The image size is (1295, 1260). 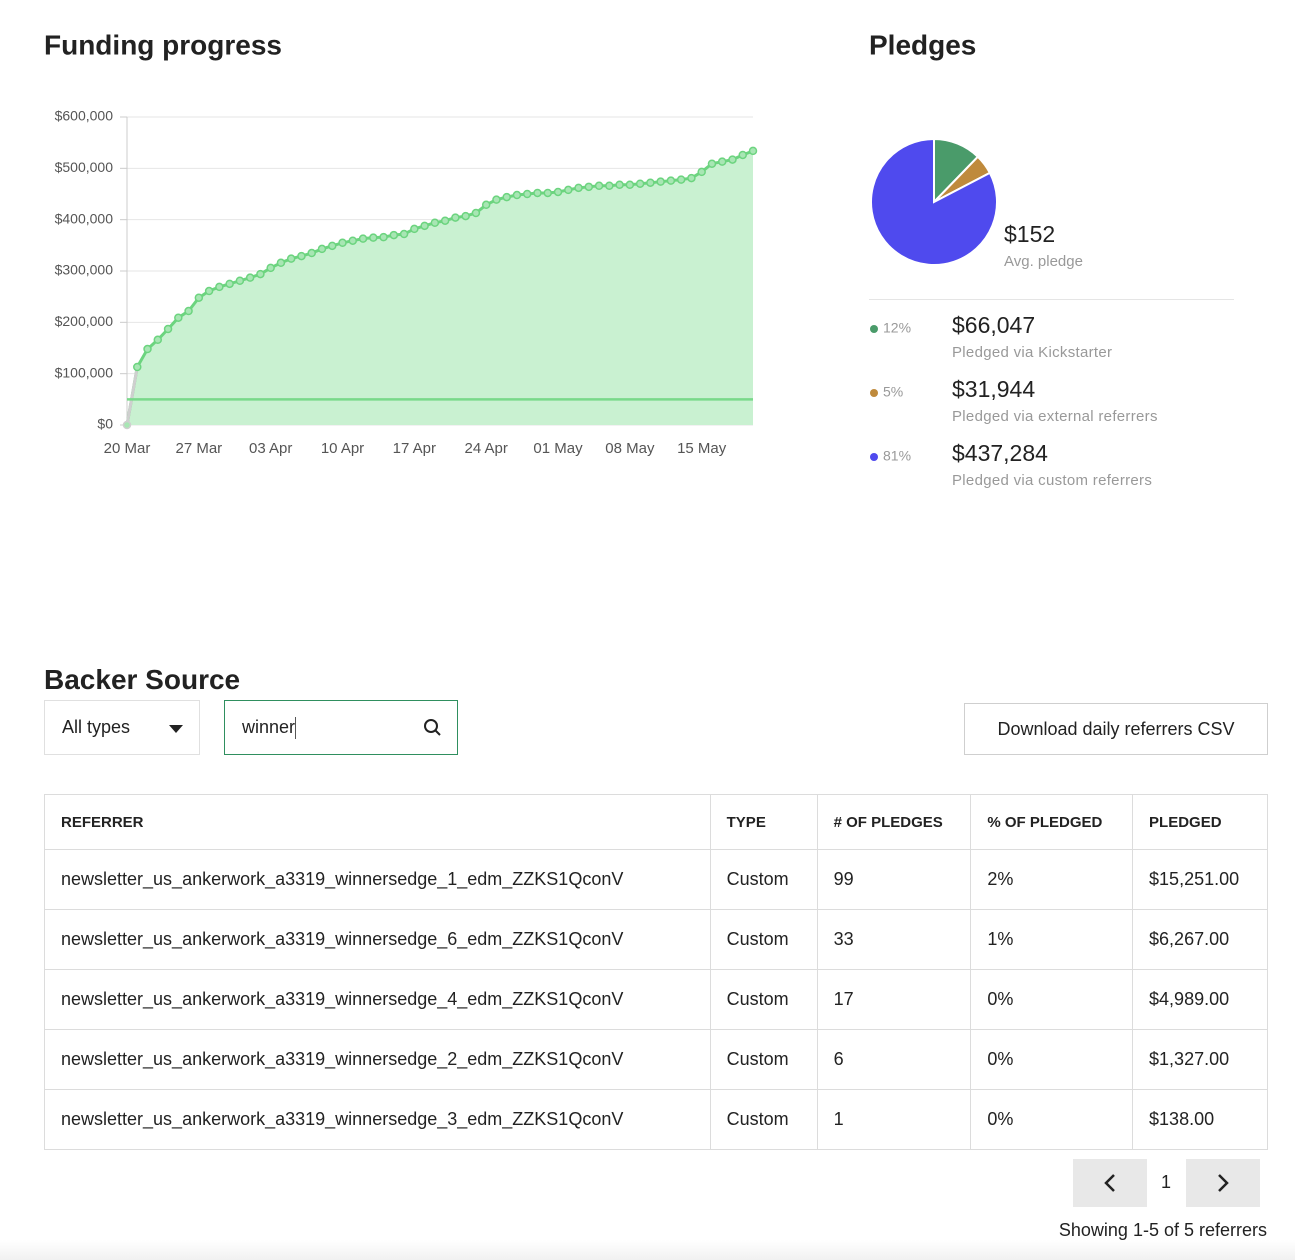 What do you see at coordinates (198, 448) in the screenshot?
I see `x-tick-label: 27 Mar` at bounding box center [198, 448].